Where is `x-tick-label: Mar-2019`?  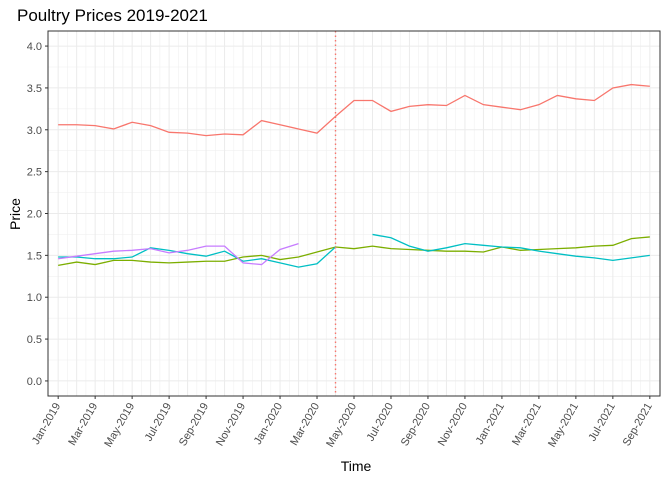 x-tick-label: Mar-2019 is located at coordinates (83, 424).